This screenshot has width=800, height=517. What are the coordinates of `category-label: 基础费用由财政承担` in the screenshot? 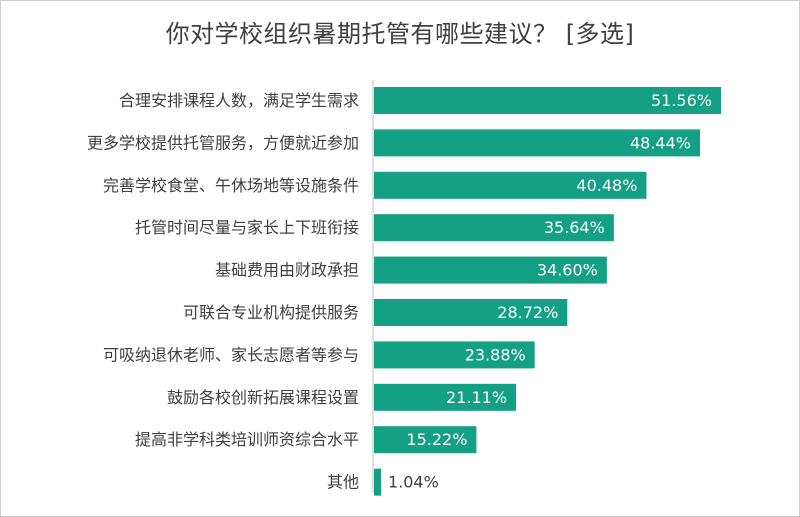 It's located at (287, 270).